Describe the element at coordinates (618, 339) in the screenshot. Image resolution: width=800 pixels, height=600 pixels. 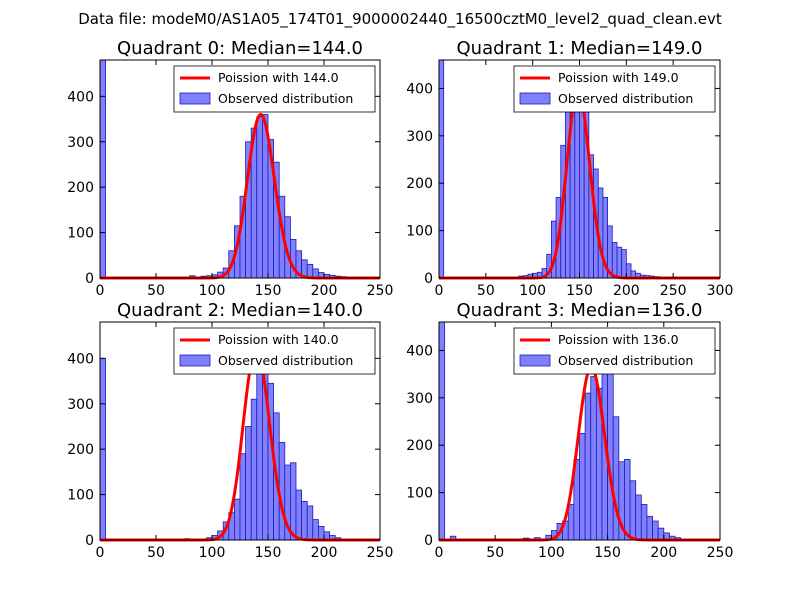
I see `legend-poisson-label: Poission with 136.0` at that location.